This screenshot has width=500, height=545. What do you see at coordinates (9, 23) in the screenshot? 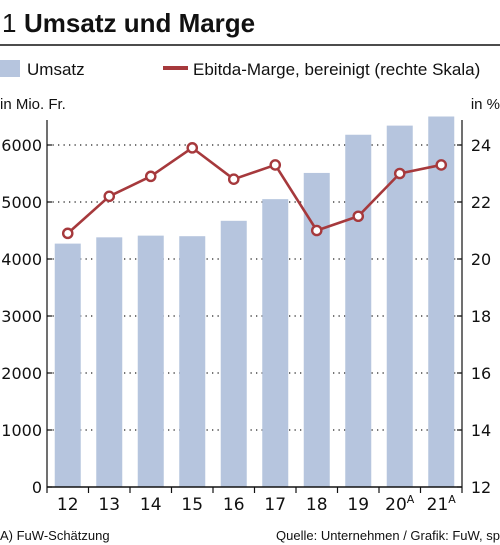
I see `chart-number: 1` at bounding box center [9, 23].